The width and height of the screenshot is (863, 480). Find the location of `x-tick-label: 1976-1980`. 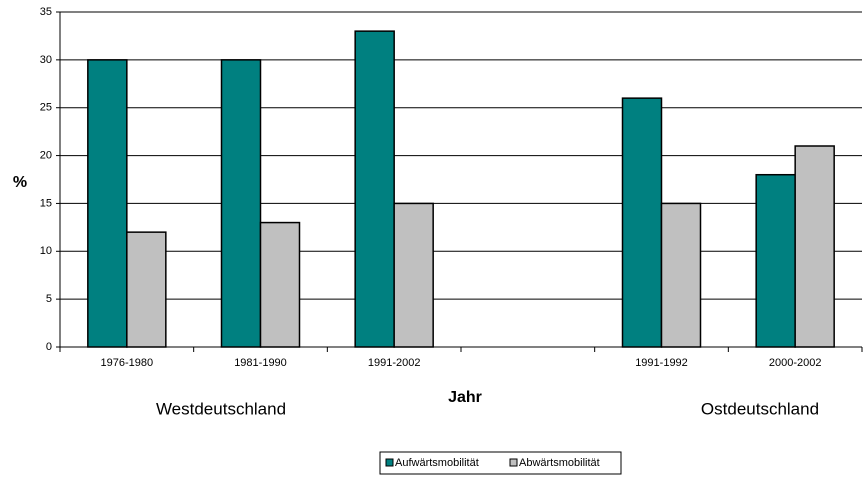

x-tick-label: 1976-1980 is located at coordinates (127, 363).